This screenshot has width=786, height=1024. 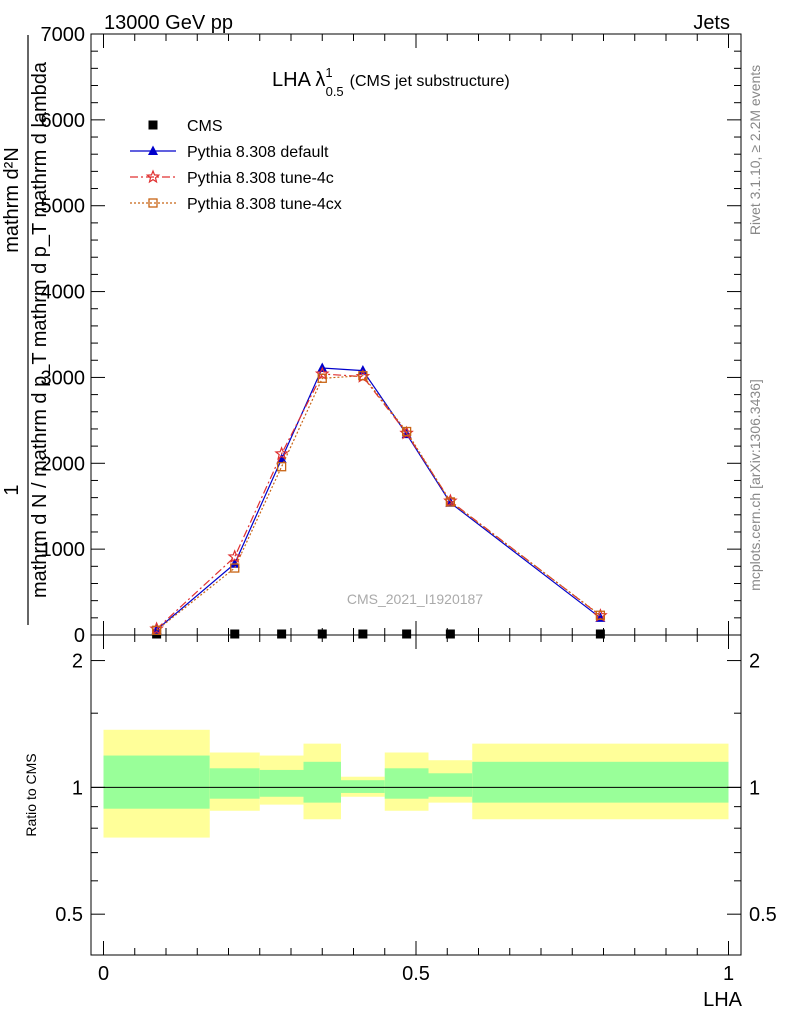 I want to click on plot-title: LHA λ1 0.5 (CMS jet substructure), so click(x=391, y=82).